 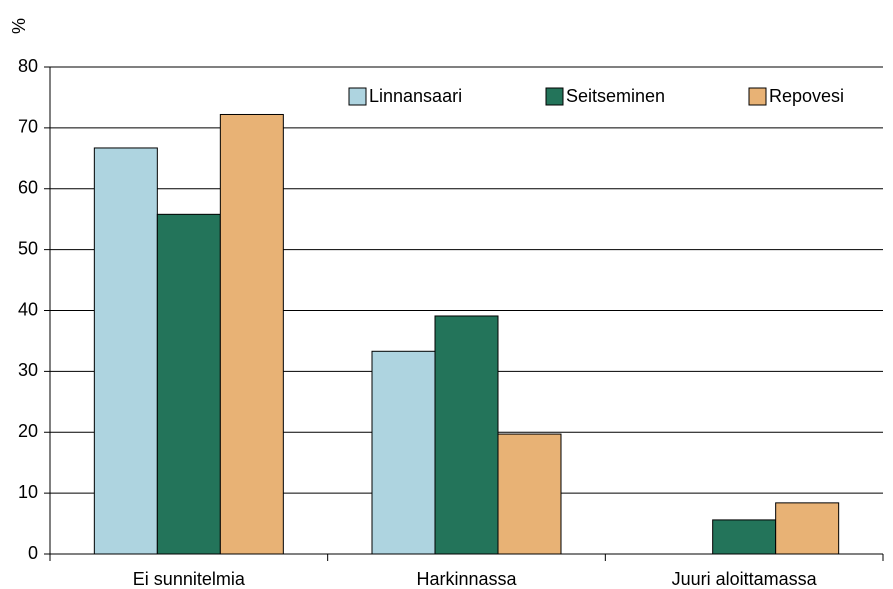 I want to click on y-tick-label: 30, so click(x=28, y=370).